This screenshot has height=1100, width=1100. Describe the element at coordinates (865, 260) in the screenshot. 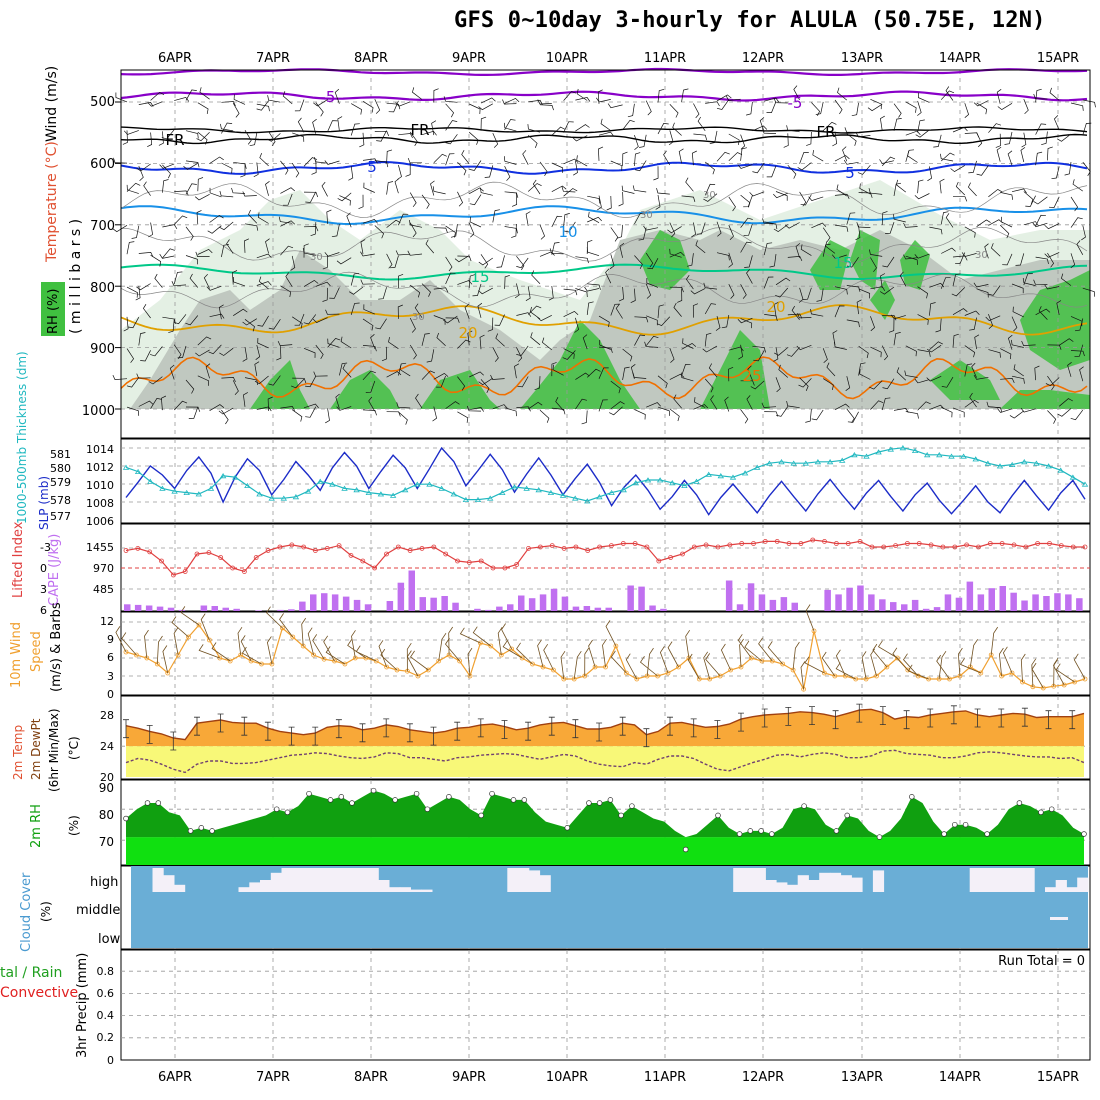

I see `rh-patch` at that location.